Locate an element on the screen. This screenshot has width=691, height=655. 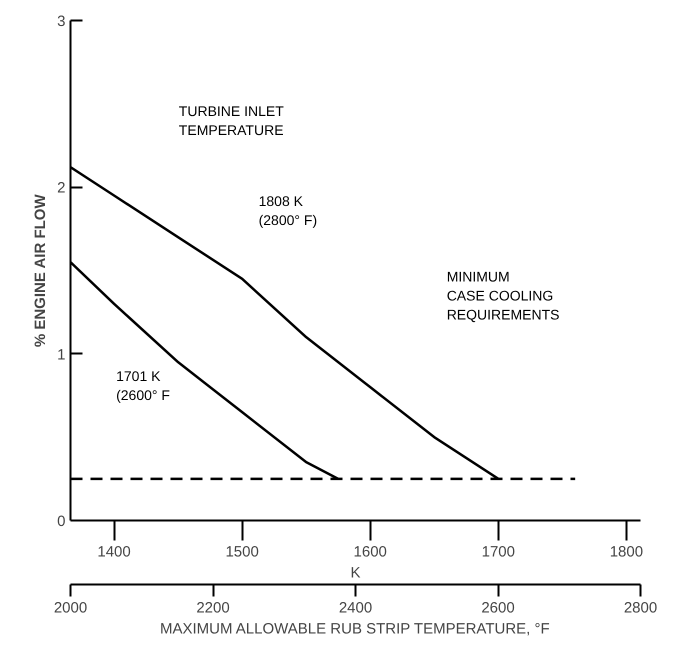
x2-tick-label: 2400 is located at coordinates (355, 608).